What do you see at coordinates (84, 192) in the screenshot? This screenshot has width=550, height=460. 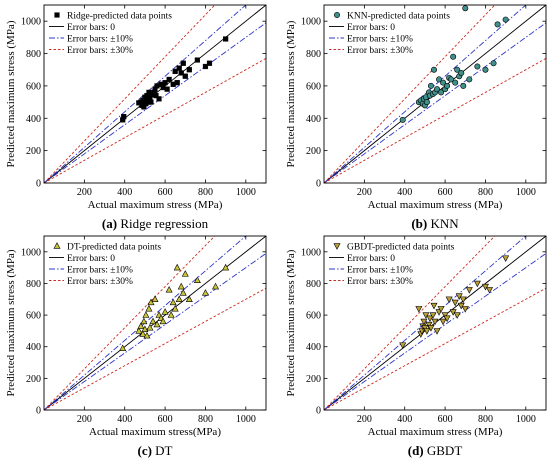 I see `x-tick-label: 200` at bounding box center [84, 192].